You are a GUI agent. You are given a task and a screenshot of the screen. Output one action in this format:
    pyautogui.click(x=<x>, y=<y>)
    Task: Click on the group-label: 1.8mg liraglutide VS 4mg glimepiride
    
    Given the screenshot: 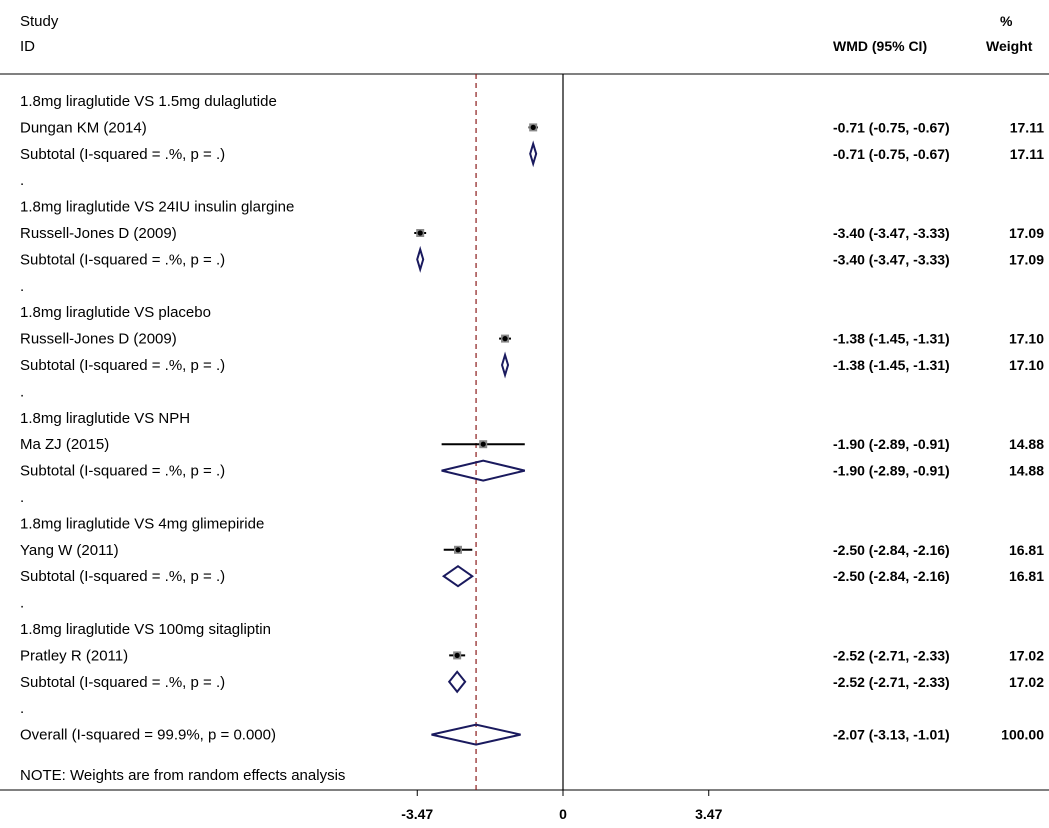 What is the action you would take?
    pyautogui.click(x=142, y=523)
    